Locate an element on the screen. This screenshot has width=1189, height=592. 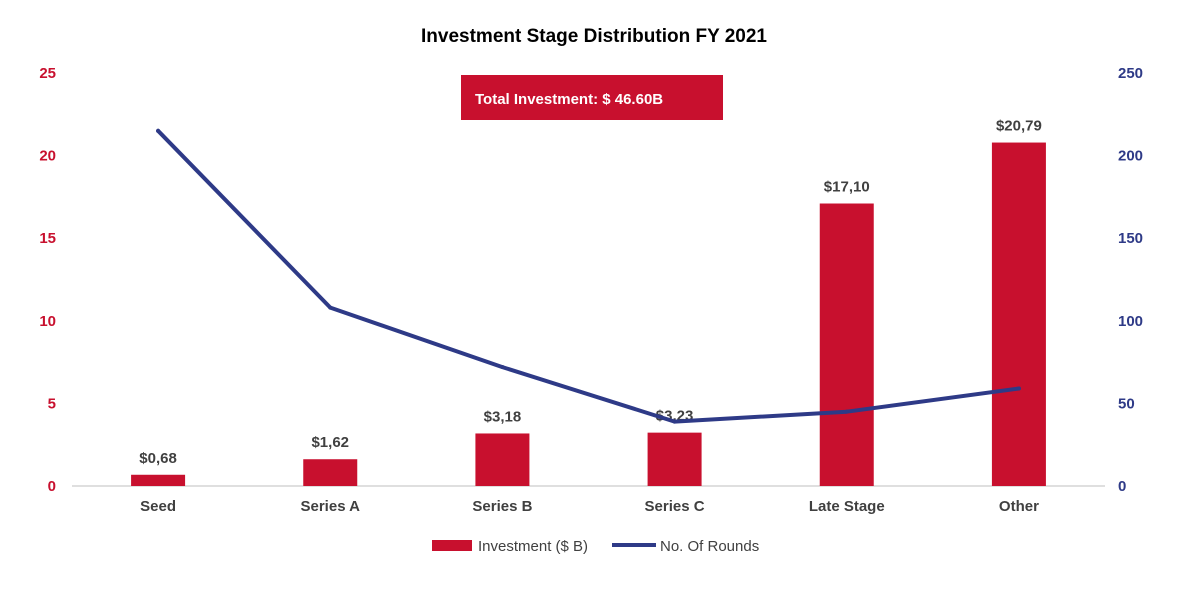
left-axis-tick-label: 5 is located at coordinates (52, 403).